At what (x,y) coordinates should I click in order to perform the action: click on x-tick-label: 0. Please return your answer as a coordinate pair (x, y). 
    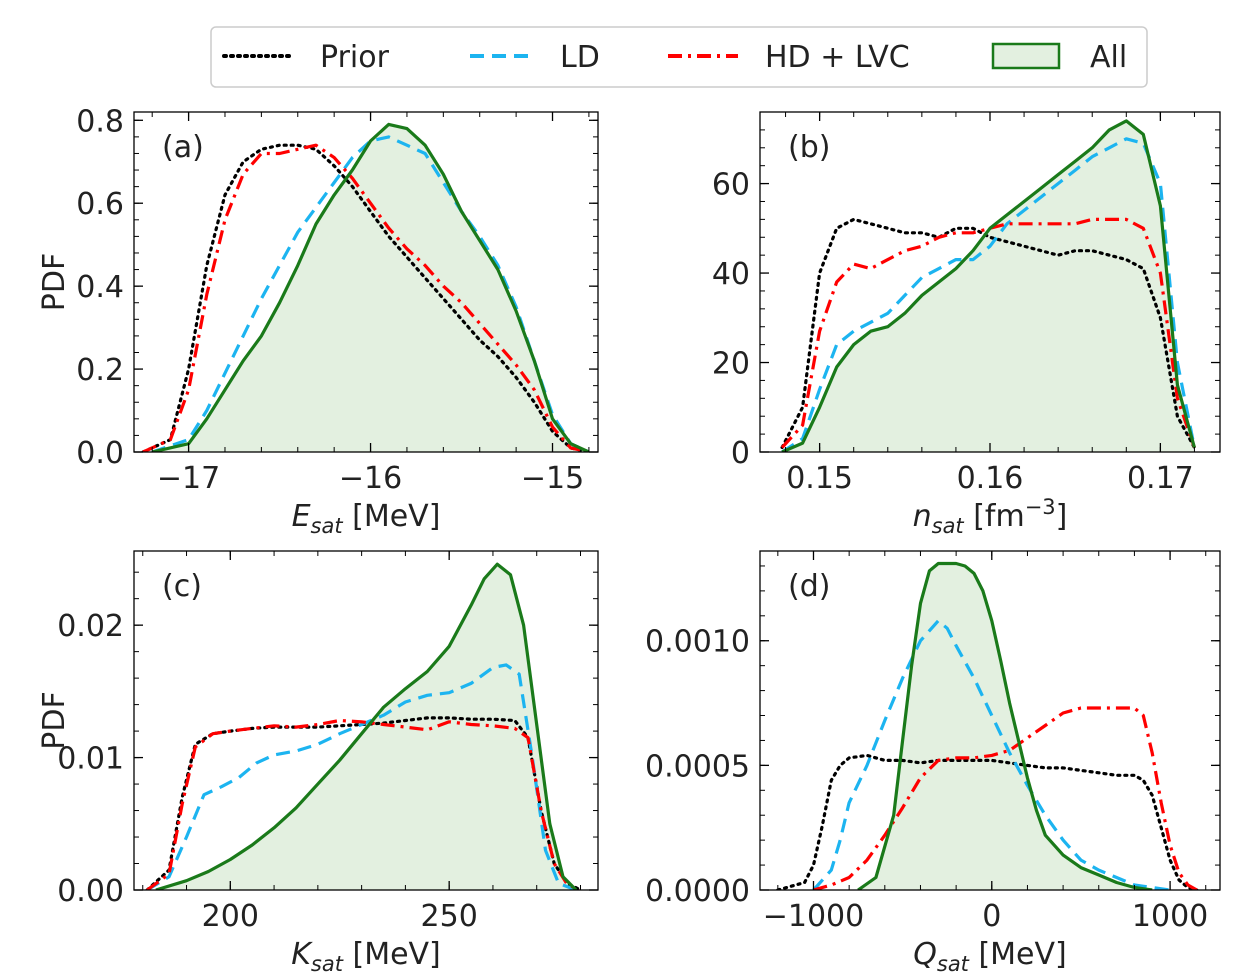
    Looking at the image, I should click on (991, 916).